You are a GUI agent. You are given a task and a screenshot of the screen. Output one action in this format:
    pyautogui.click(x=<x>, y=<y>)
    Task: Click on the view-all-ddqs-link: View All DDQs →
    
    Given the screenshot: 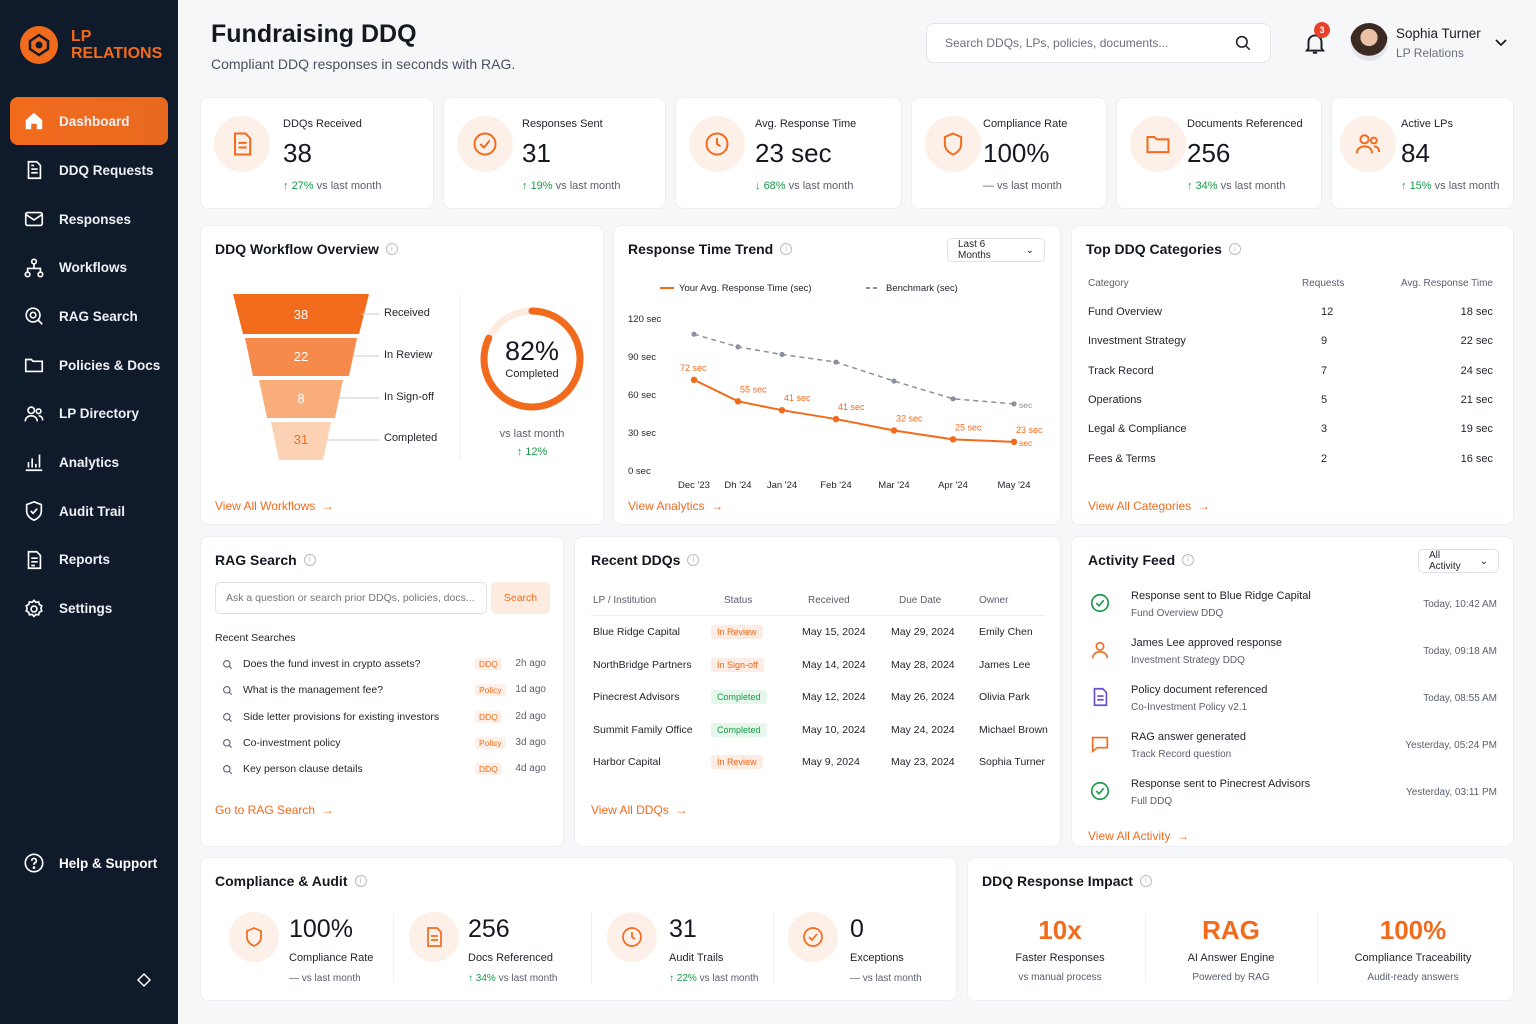 What is the action you would take?
    pyautogui.click(x=639, y=810)
    